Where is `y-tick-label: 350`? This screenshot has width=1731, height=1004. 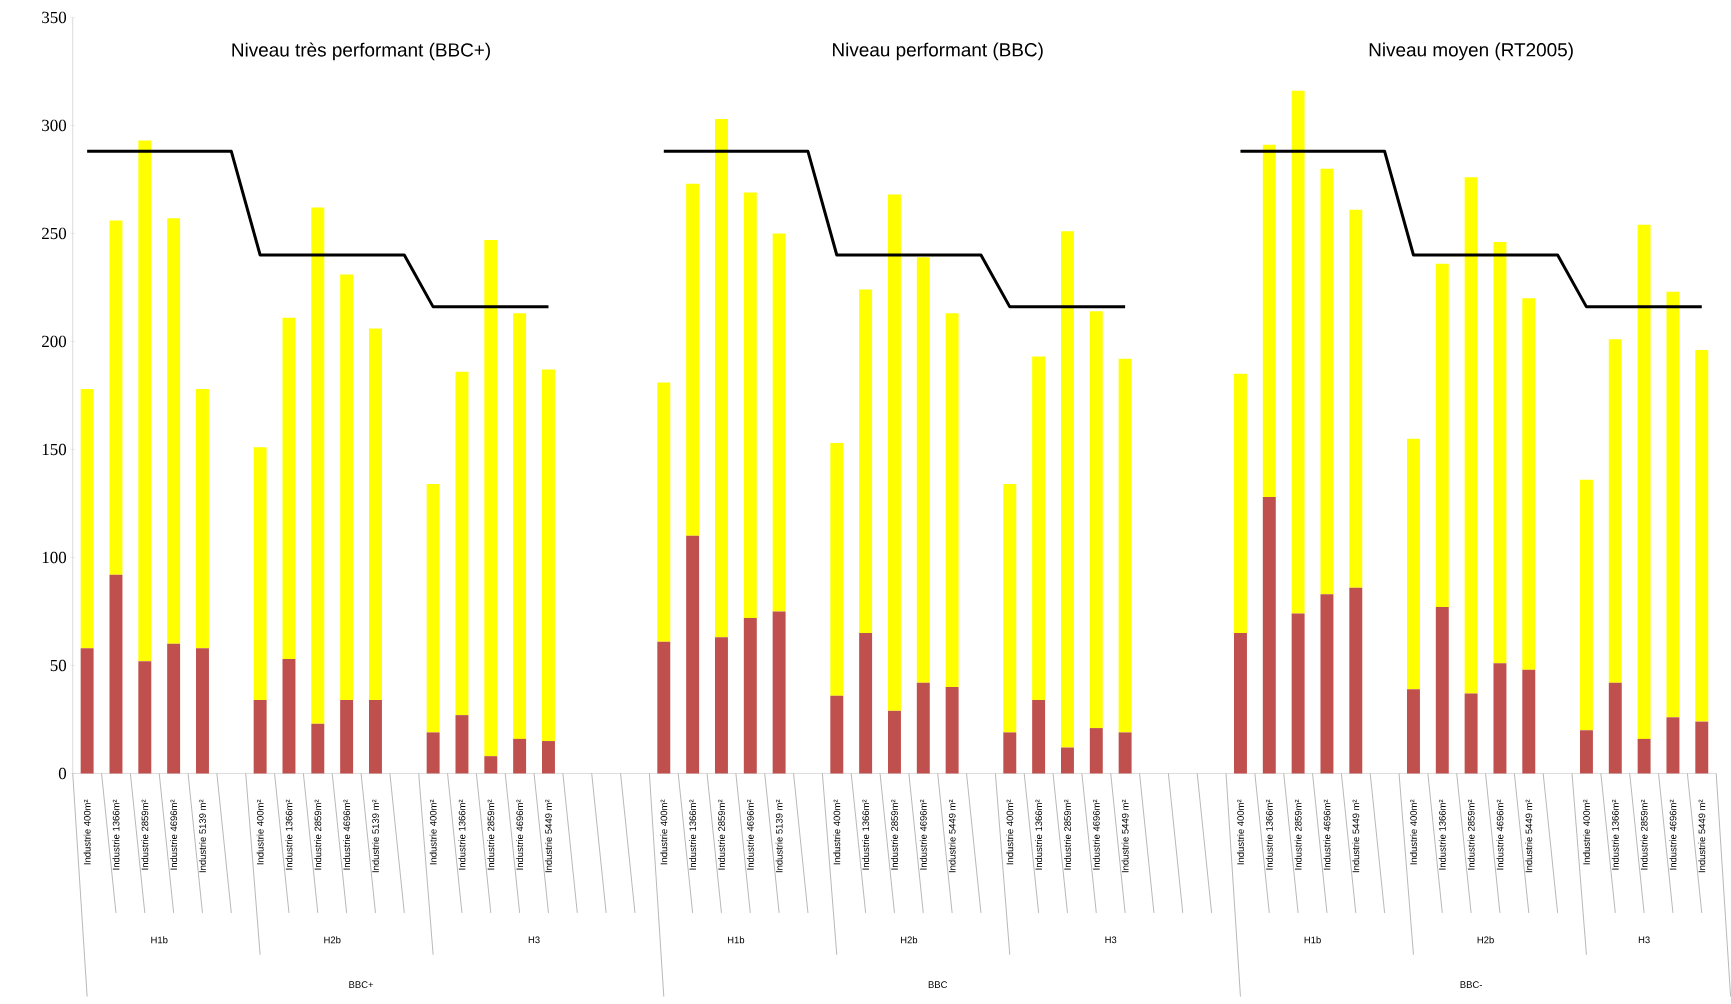
y-tick-label: 350 is located at coordinates (54, 17).